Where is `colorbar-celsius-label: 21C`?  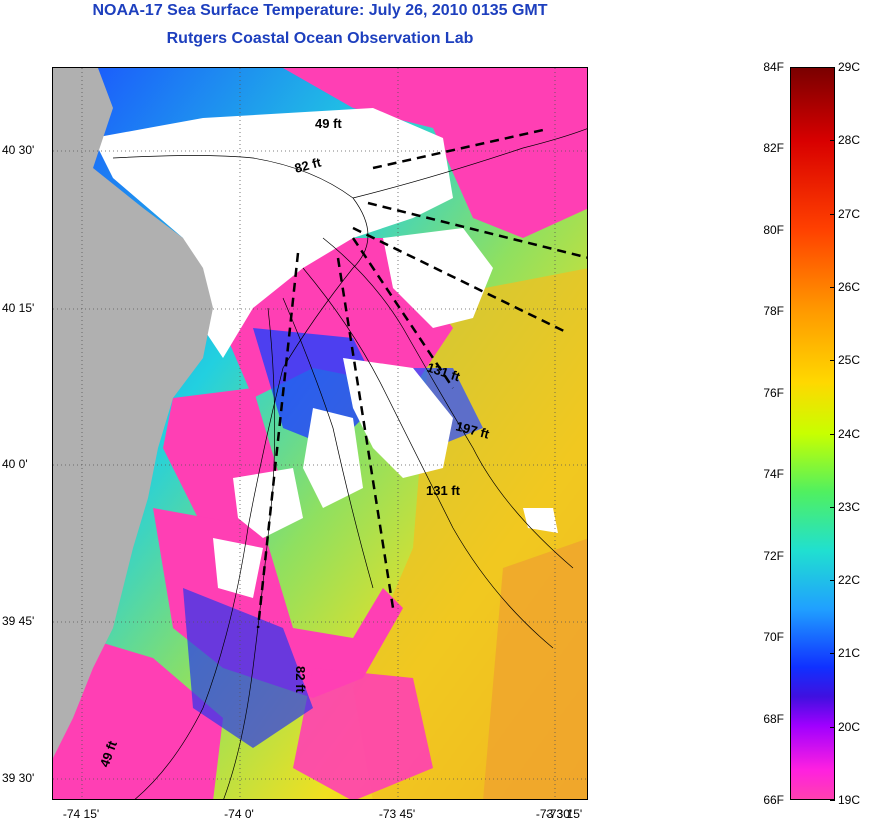 colorbar-celsius-label: 21C is located at coordinates (849, 653).